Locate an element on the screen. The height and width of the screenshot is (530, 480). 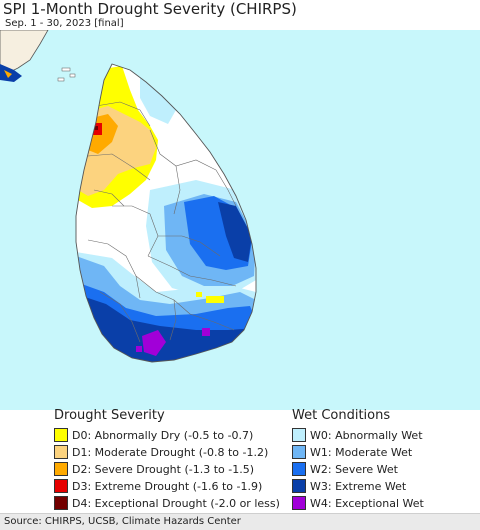
legend-swatch-d0 is located at coordinates (61, 435).